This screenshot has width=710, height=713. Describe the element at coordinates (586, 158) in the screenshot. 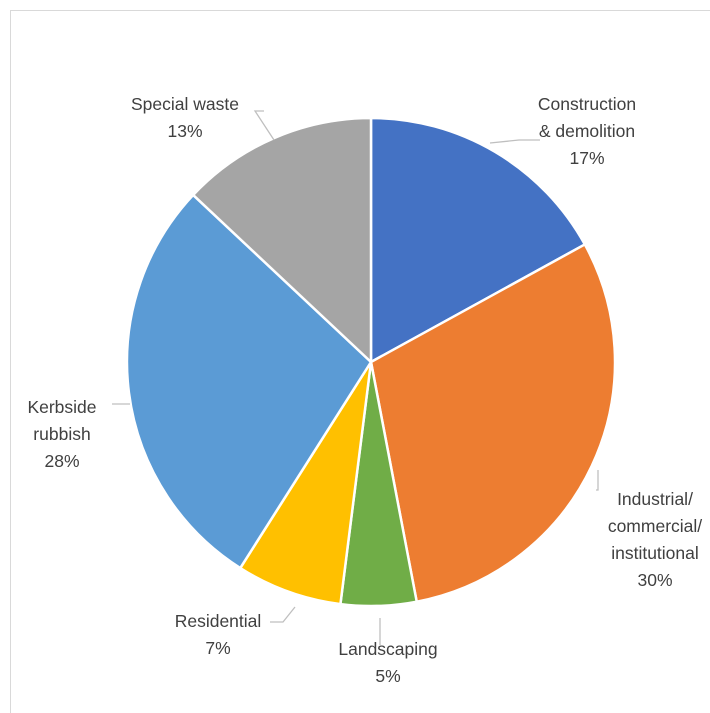

I see `slice-value-label: 17%` at that location.